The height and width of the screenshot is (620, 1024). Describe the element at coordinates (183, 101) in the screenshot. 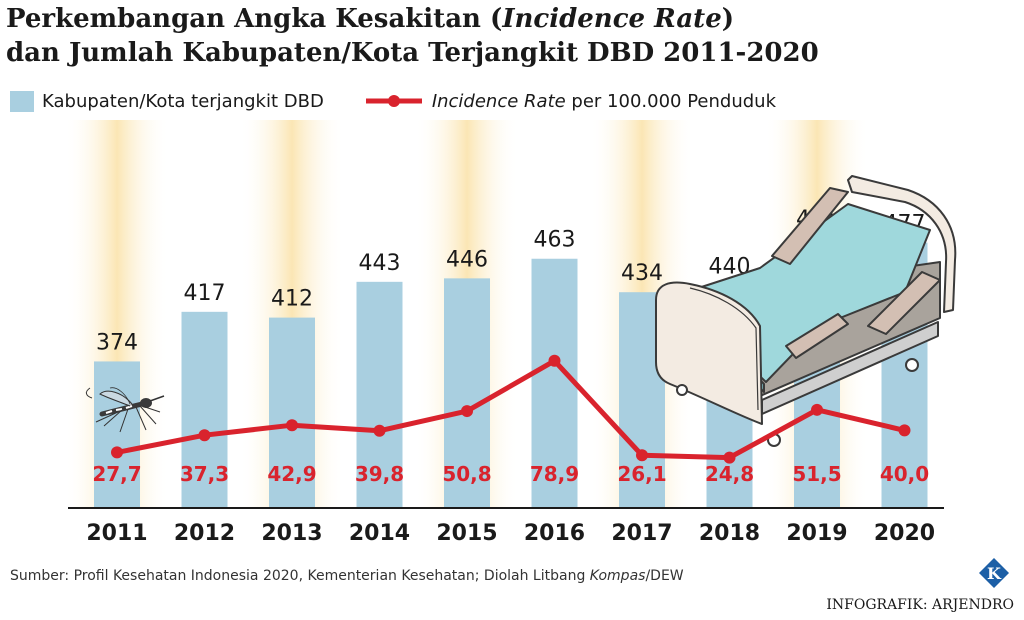

I see `legend-bar-label: Kabupaten/Kota terjangkit DBD` at that location.